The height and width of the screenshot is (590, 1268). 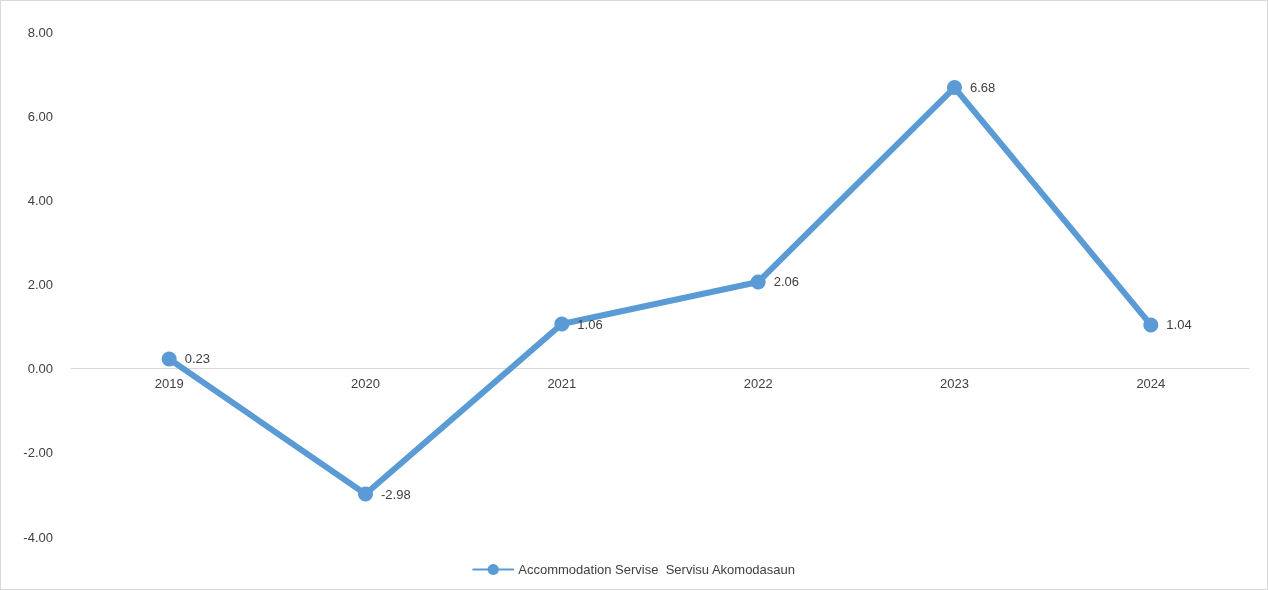 What do you see at coordinates (40, 284) in the screenshot?
I see `y-tick-label: 2.00` at bounding box center [40, 284].